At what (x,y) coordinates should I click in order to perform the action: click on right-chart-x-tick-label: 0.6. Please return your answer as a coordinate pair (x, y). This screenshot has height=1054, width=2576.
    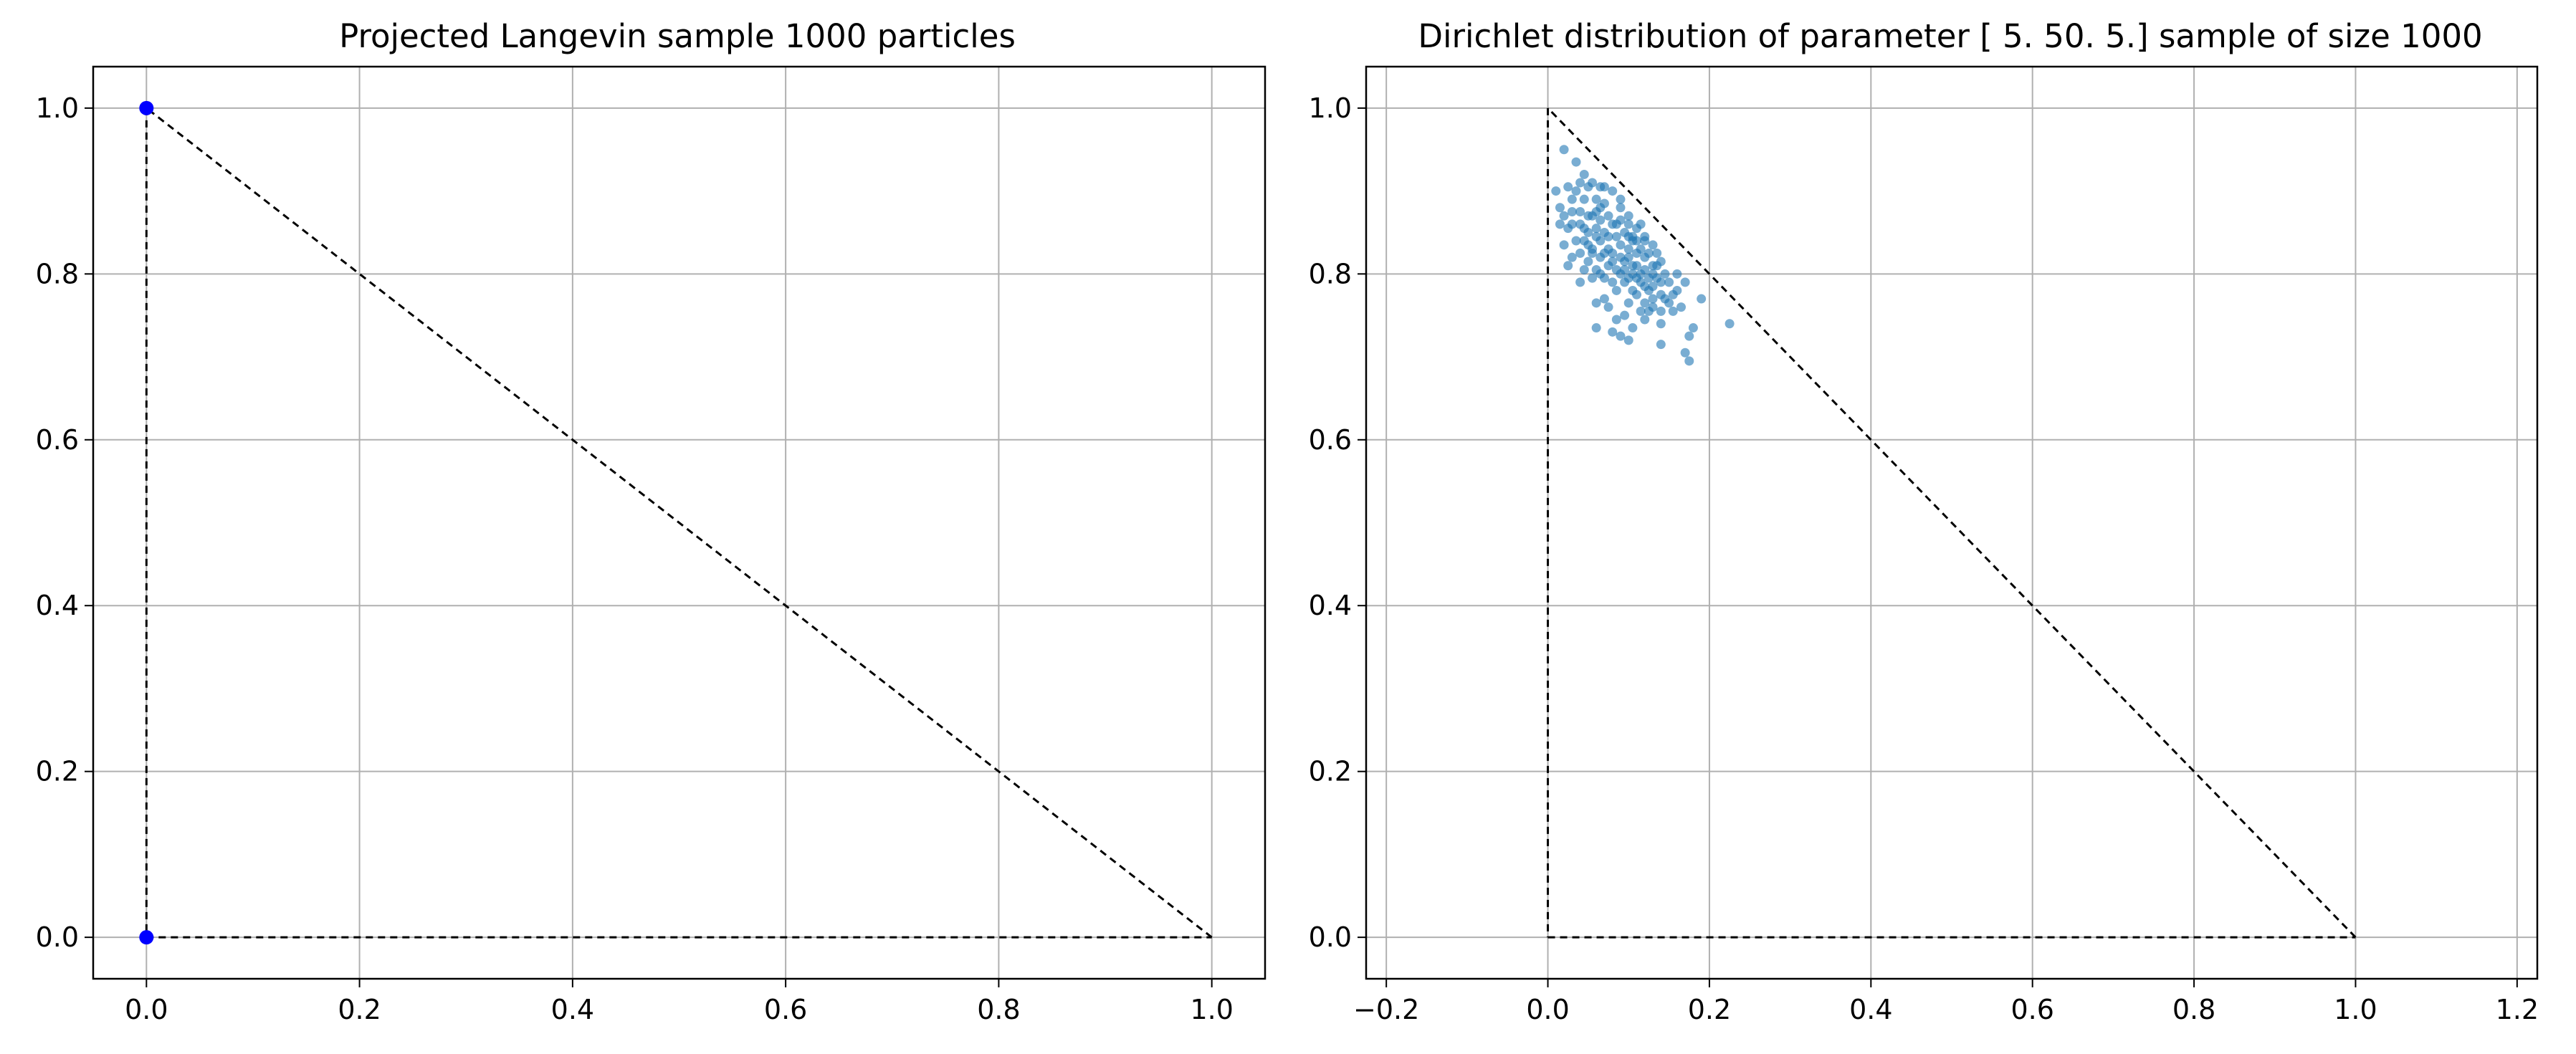
    Looking at the image, I should click on (2031, 1009).